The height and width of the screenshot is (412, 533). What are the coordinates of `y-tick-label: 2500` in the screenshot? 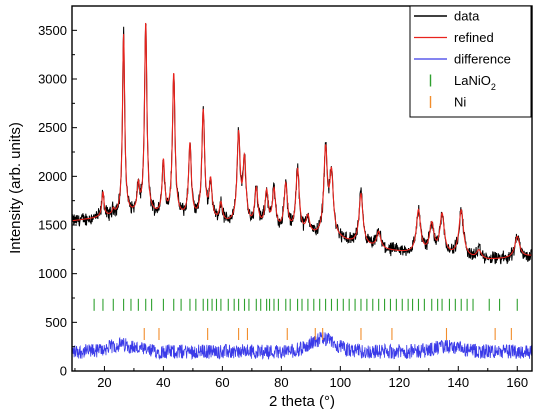 It's located at (52, 127).